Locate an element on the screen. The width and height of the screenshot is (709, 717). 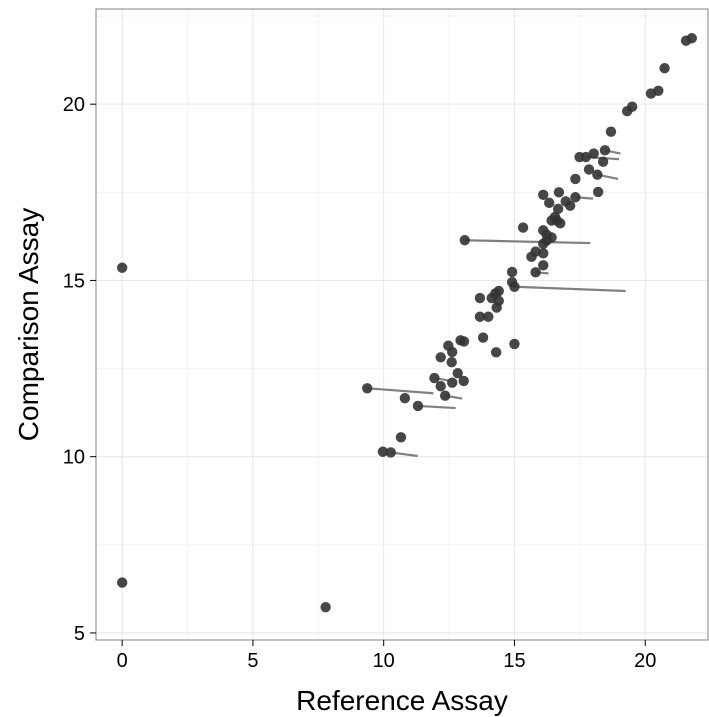
y-tick-label: 10 is located at coordinates (74, 458).